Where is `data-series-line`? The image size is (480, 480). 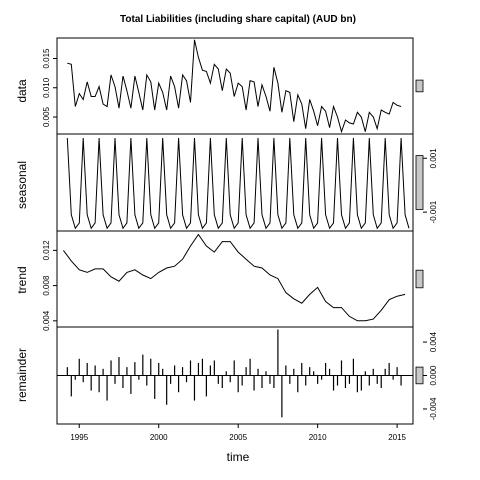 data-series-line is located at coordinates (234, 86).